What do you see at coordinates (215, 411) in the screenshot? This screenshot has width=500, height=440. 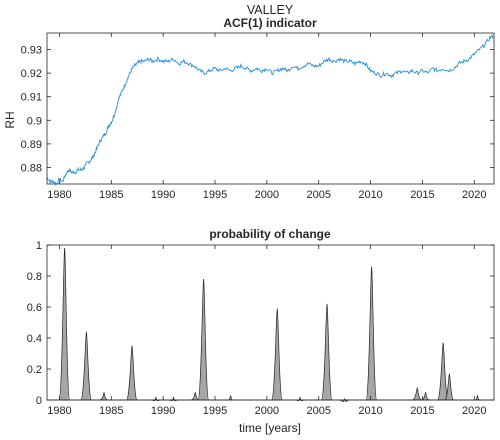 I see `prob-xtick-label: 1995` at bounding box center [215, 411].